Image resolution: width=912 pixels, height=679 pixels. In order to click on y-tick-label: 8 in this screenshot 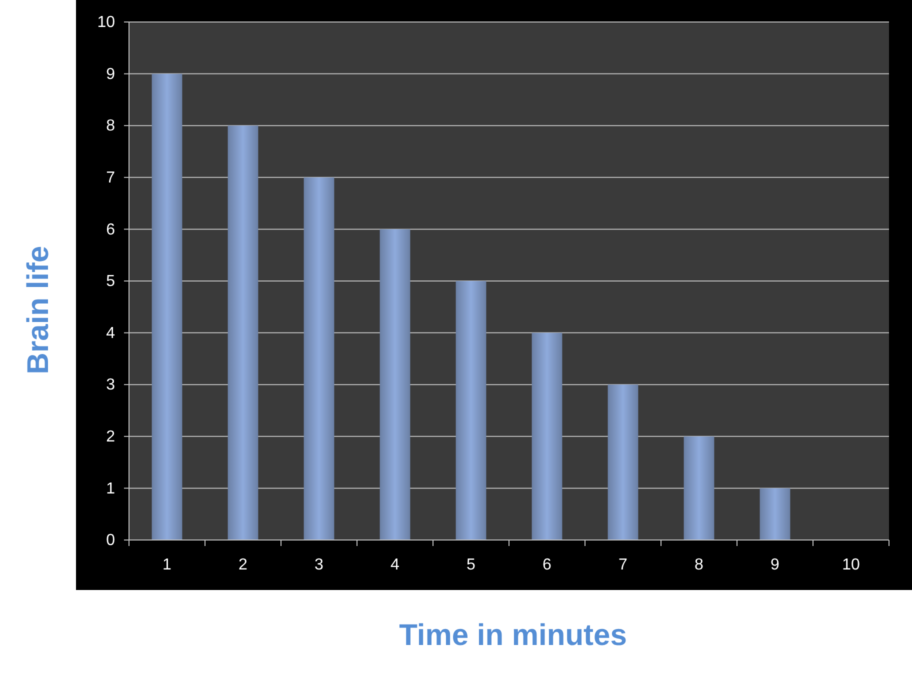, I will do `click(111, 126)`.